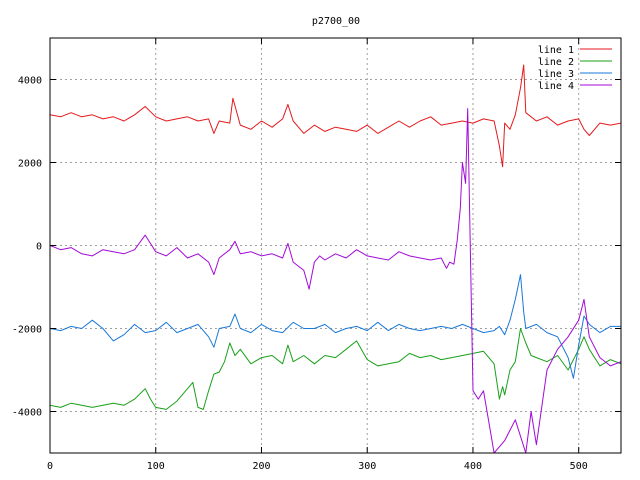 The height and width of the screenshot is (480, 640). What do you see at coordinates (556, 50) in the screenshot?
I see `legend-label: line 1` at bounding box center [556, 50].